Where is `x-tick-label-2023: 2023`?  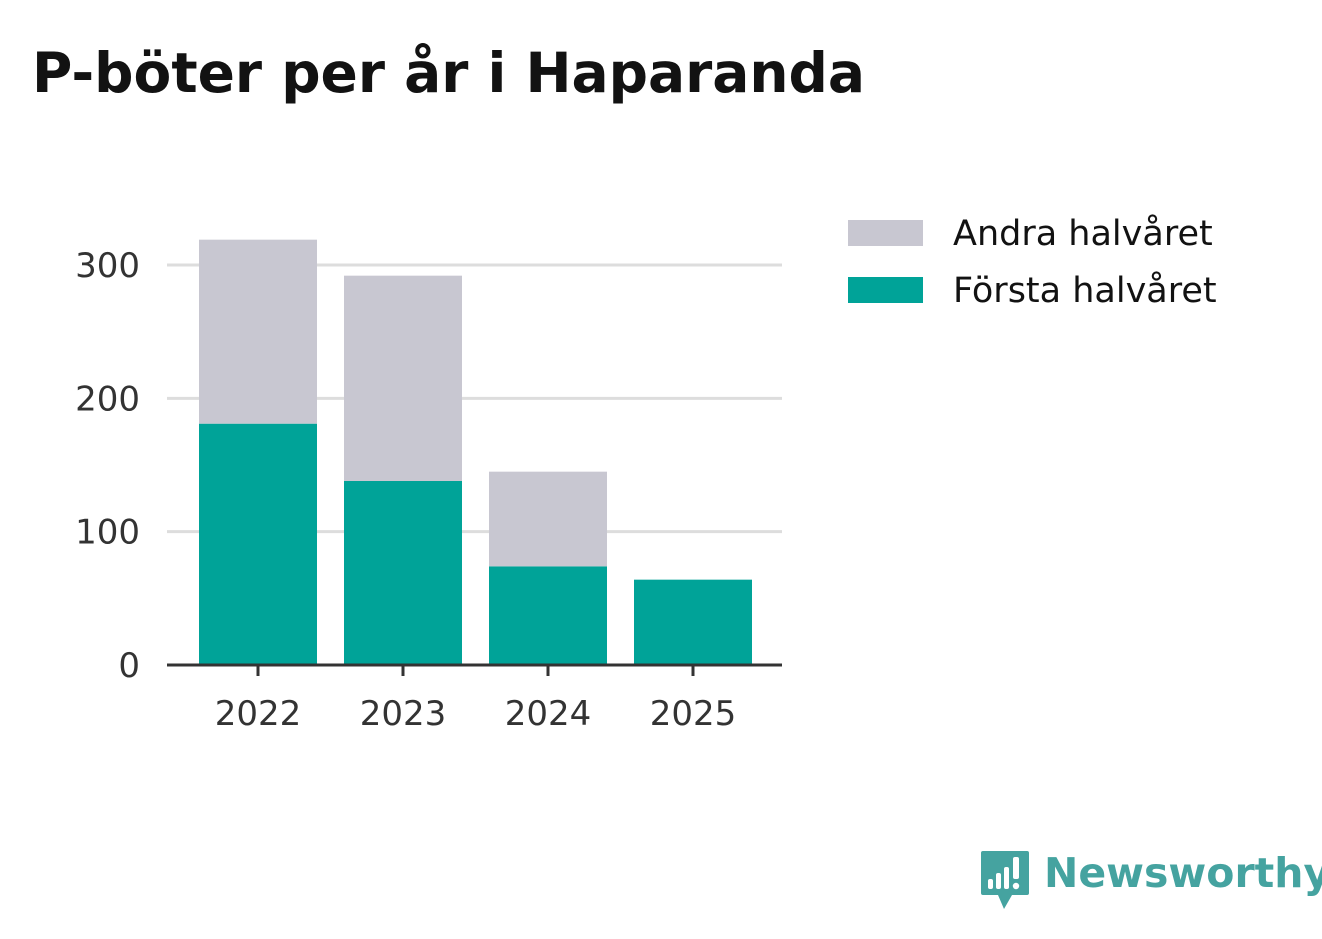
x-tick-label-2023: 2023 is located at coordinates (403, 714).